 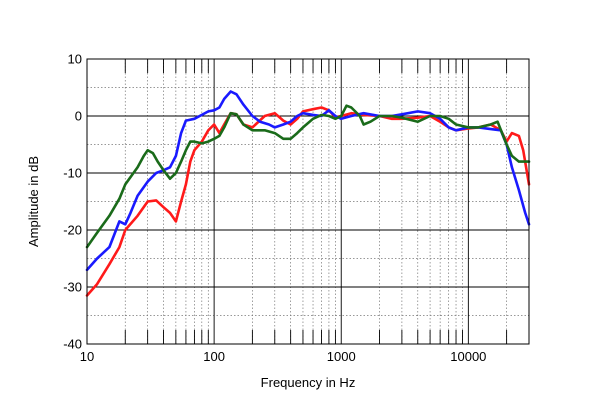 What do you see at coordinates (341, 356) in the screenshot?
I see `x-tick-label: 1000` at bounding box center [341, 356].